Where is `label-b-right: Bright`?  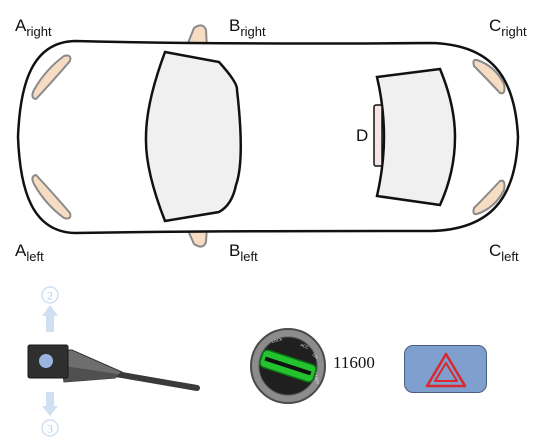 label-b-right: Bright is located at coordinates (247, 27).